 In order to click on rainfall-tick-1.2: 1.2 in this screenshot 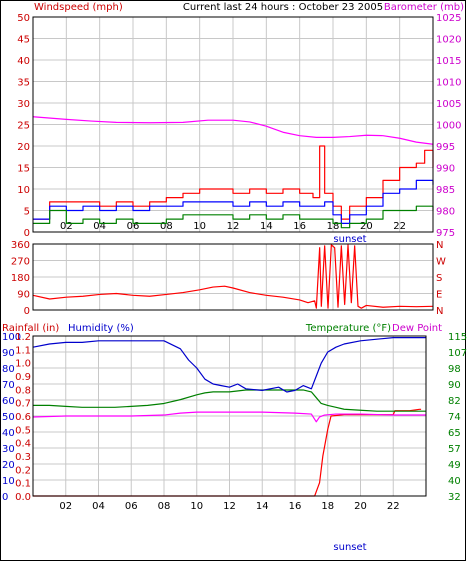, I will do `click(23, 337)`.